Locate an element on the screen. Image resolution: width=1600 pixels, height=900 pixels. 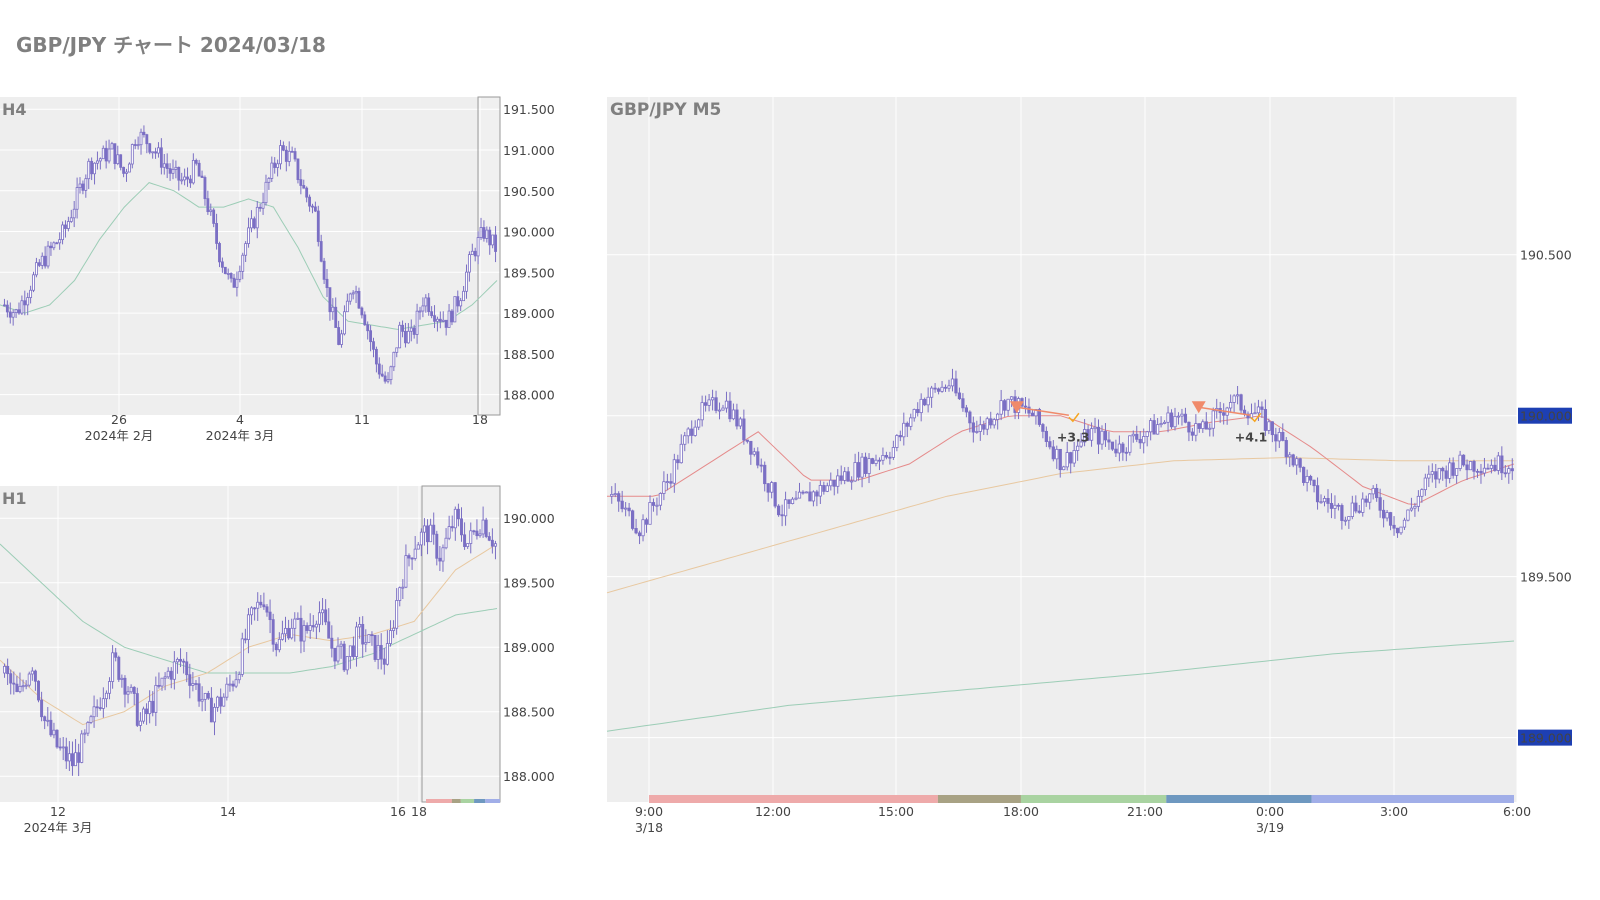
x-tick-label: 3:00 is located at coordinates (1394, 811).